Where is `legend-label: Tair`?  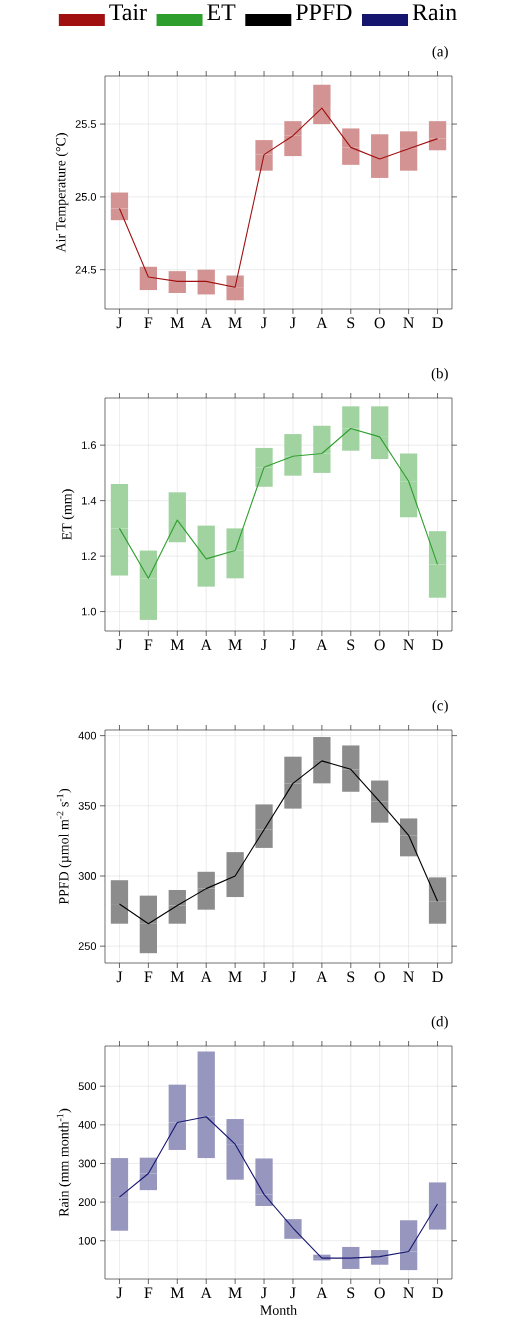 legend-label: Tair is located at coordinates (128, 12).